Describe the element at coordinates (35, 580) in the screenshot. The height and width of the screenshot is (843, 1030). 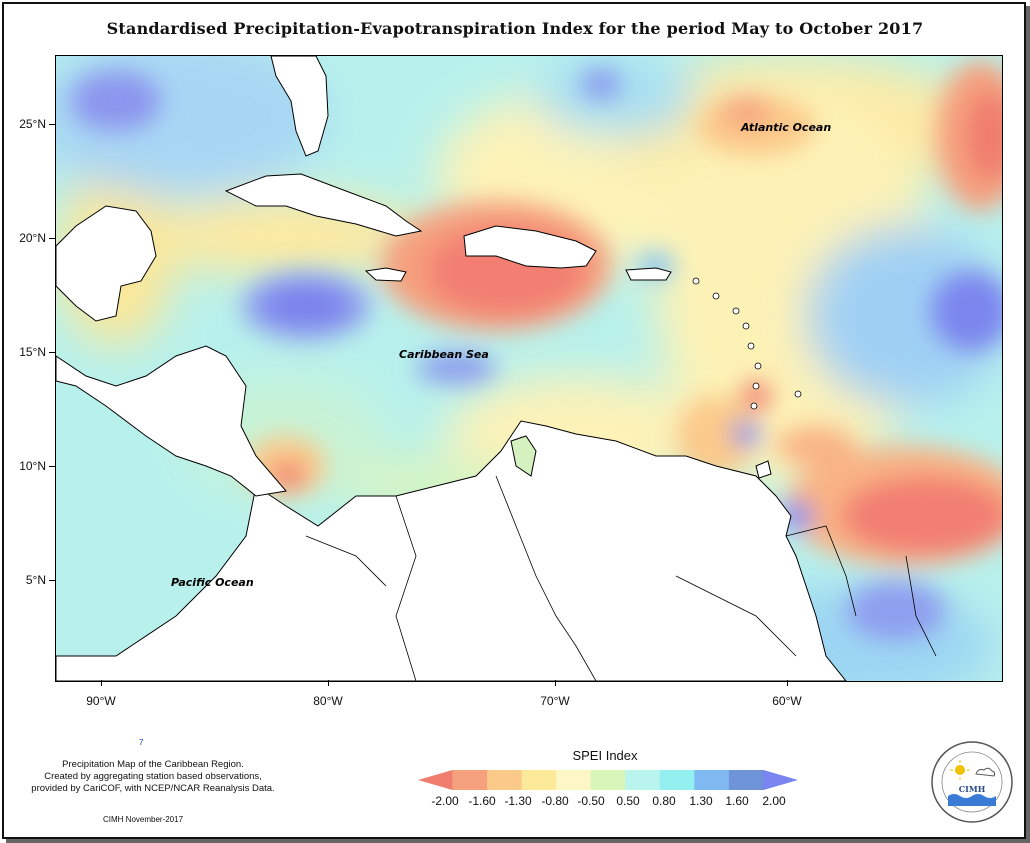
I see `lat-tick-label: 5°N` at that location.